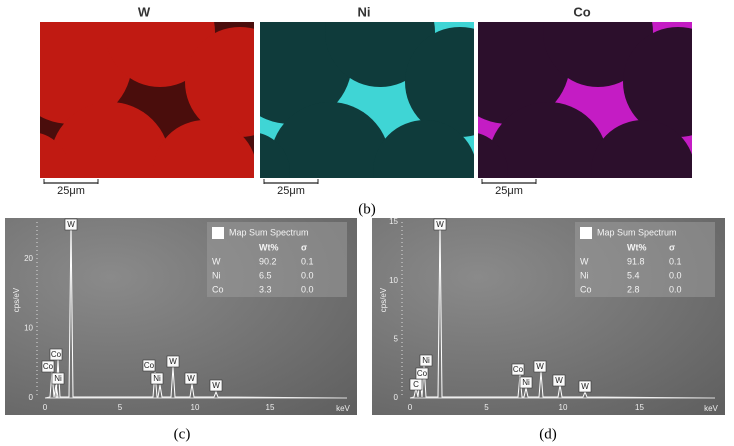 The width and height of the screenshot is (734, 446). I want to click on panel-label: (d), so click(548, 434).